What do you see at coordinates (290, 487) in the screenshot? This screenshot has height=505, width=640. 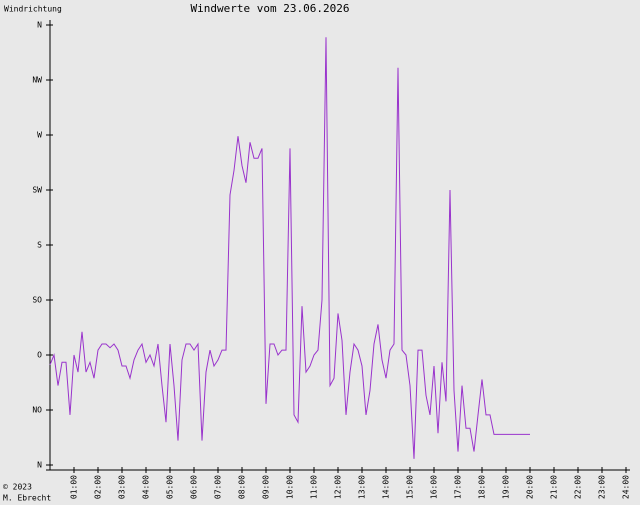 I see `x-tick-label: 10:00` at bounding box center [290, 487].